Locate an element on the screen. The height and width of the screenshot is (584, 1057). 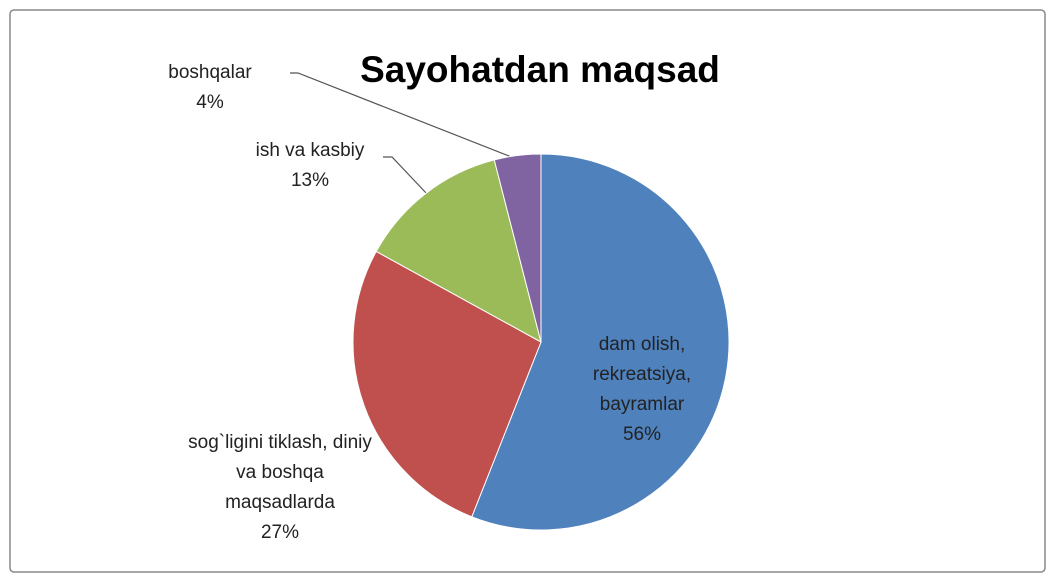
slice-label: boshqalar 4% is located at coordinates (210, 88).